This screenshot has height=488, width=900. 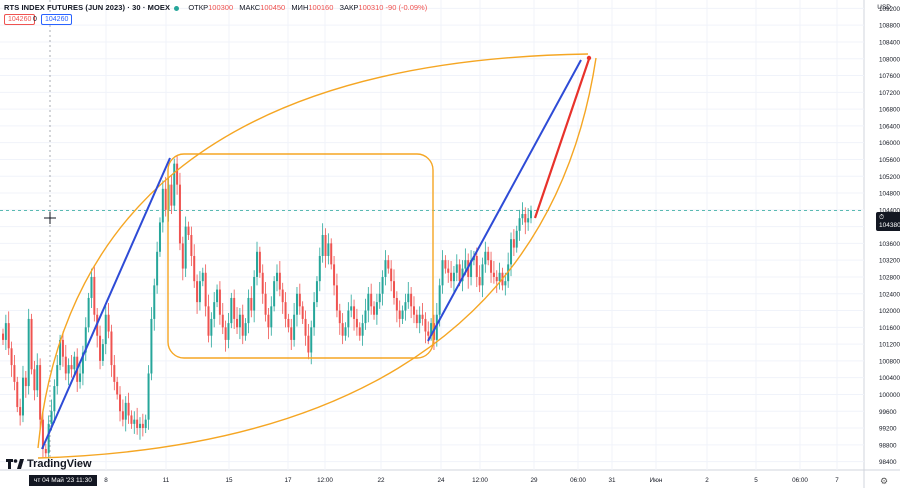 I want to click on price-tick-label: 108000, so click(x=889, y=59).